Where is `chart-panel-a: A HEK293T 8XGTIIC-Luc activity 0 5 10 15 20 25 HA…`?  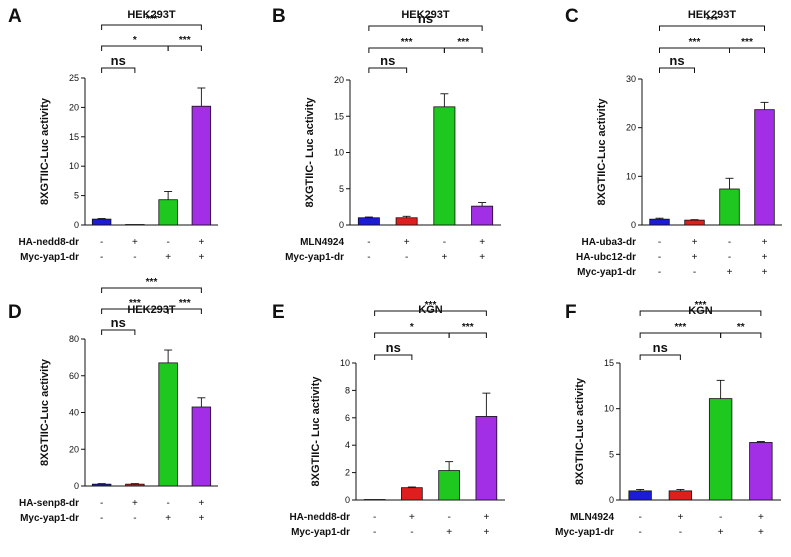
chart-panel-a: A HEK293T 8XGTIIC-Luc activity 0 5 10 15 20 25 HA… is located at coordinates (113, 134).